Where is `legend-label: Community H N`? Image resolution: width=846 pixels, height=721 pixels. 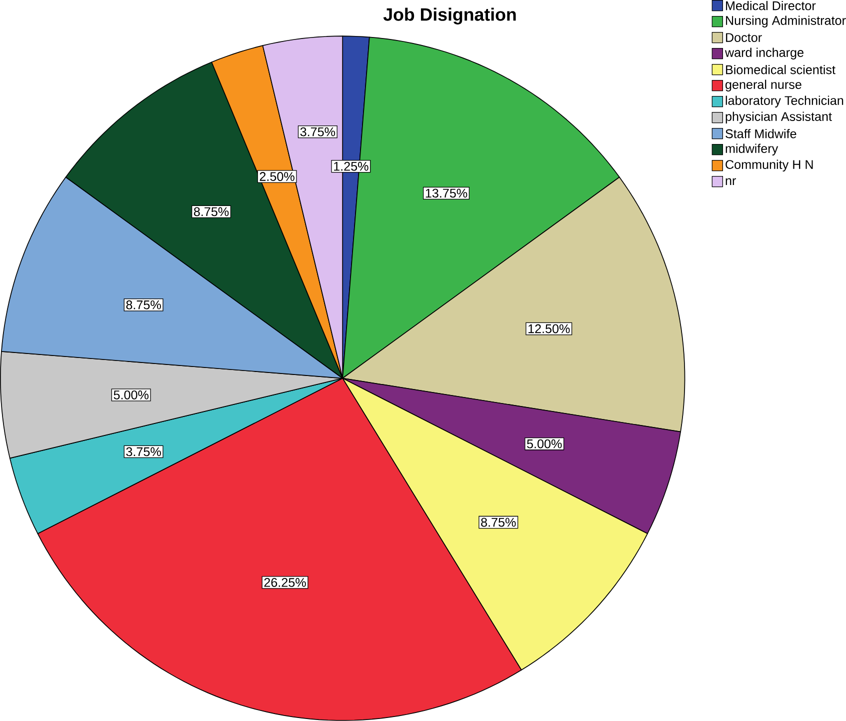
legend-label: Community H N is located at coordinates (769, 166).